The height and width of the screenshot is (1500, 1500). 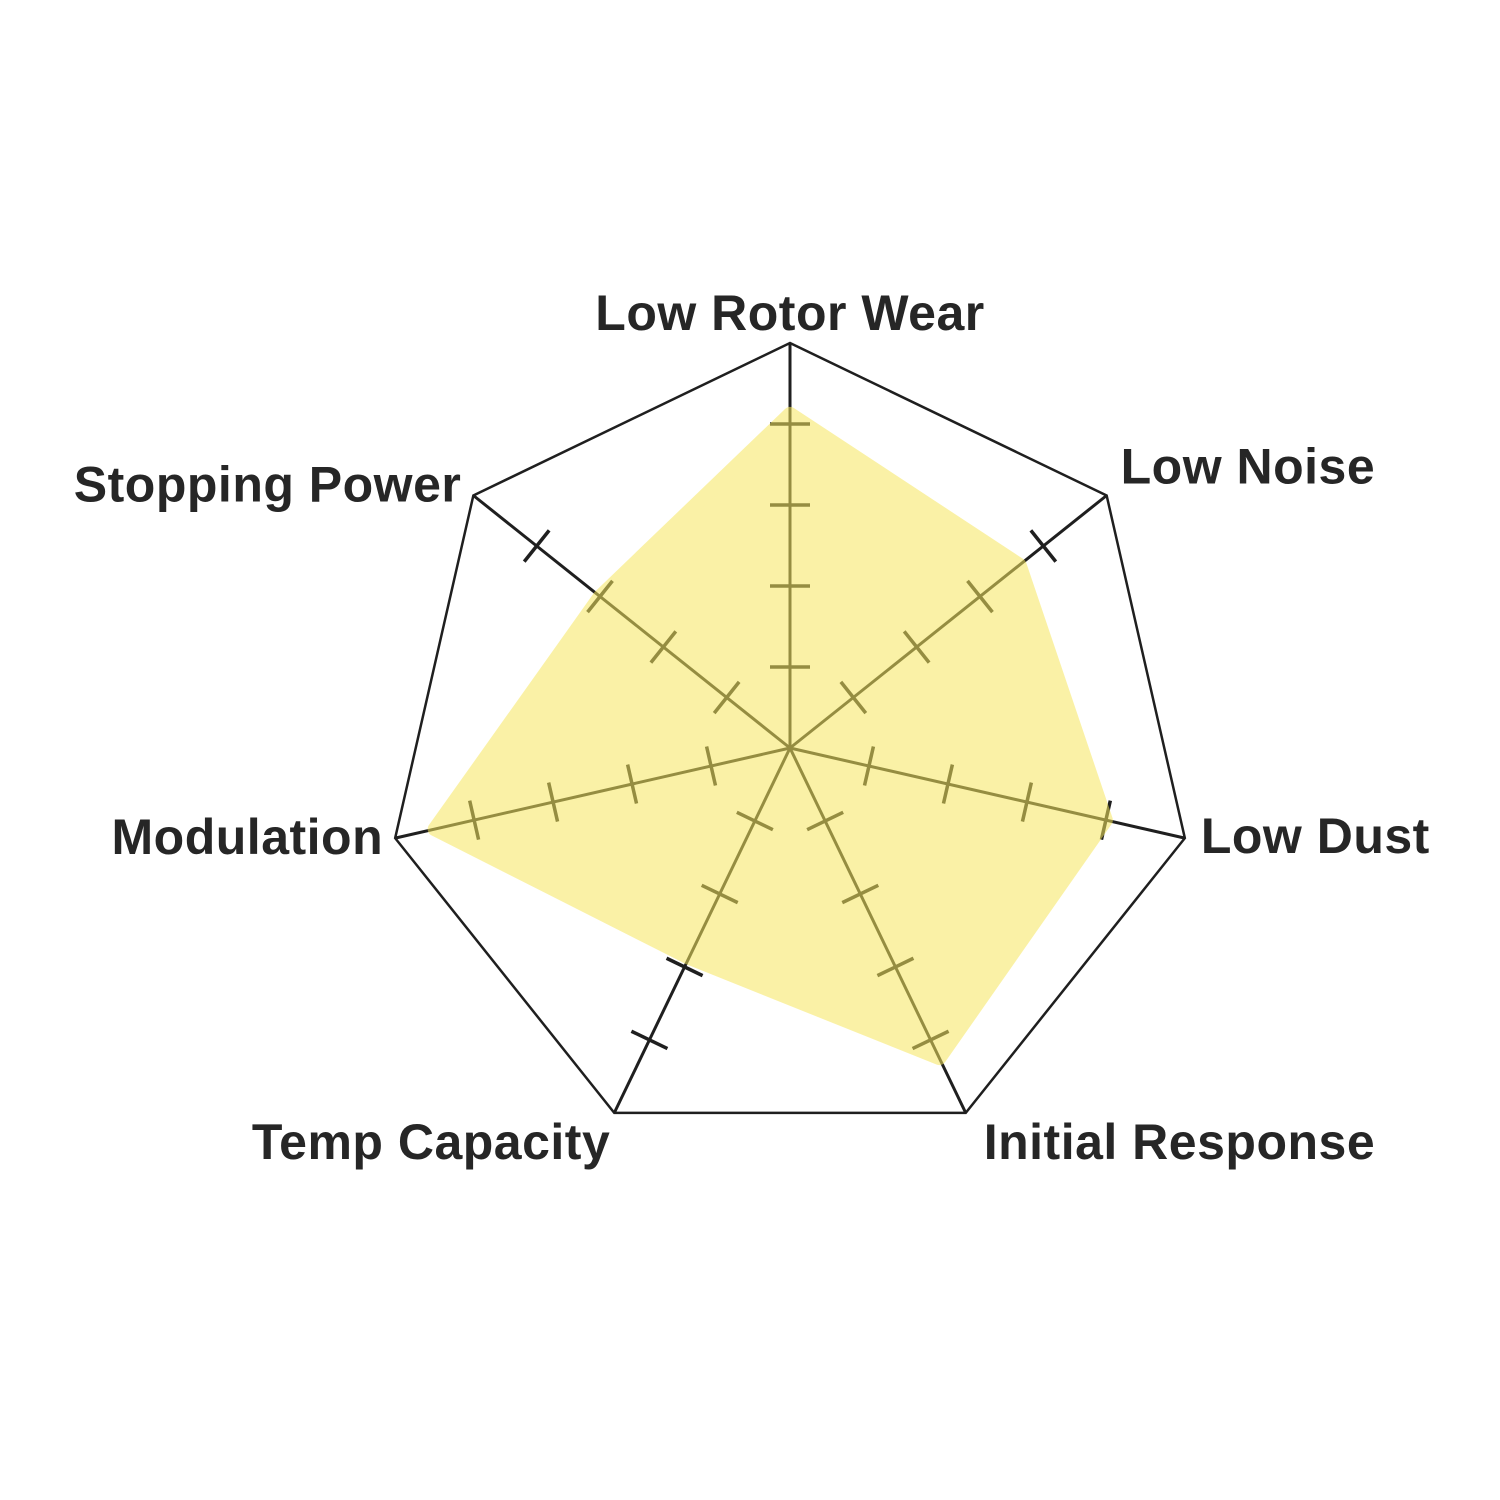 I want to click on axis-label-low-rotor-wear: Low Rotor Wear, so click(x=789, y=313).